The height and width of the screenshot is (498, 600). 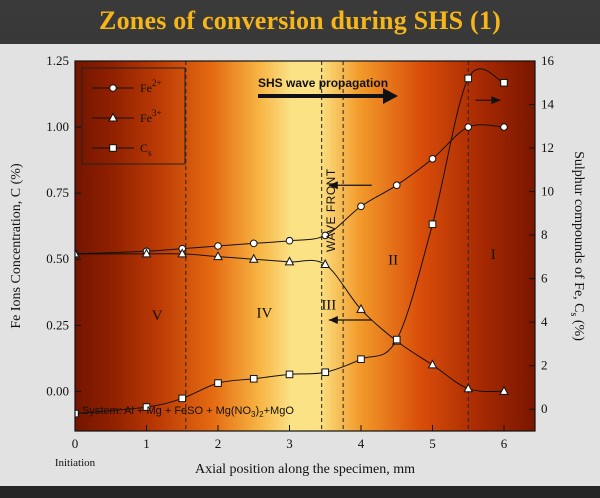 I want to click on slide-title: Zones of conversion during SHS (1), so click(x=300, y=20).